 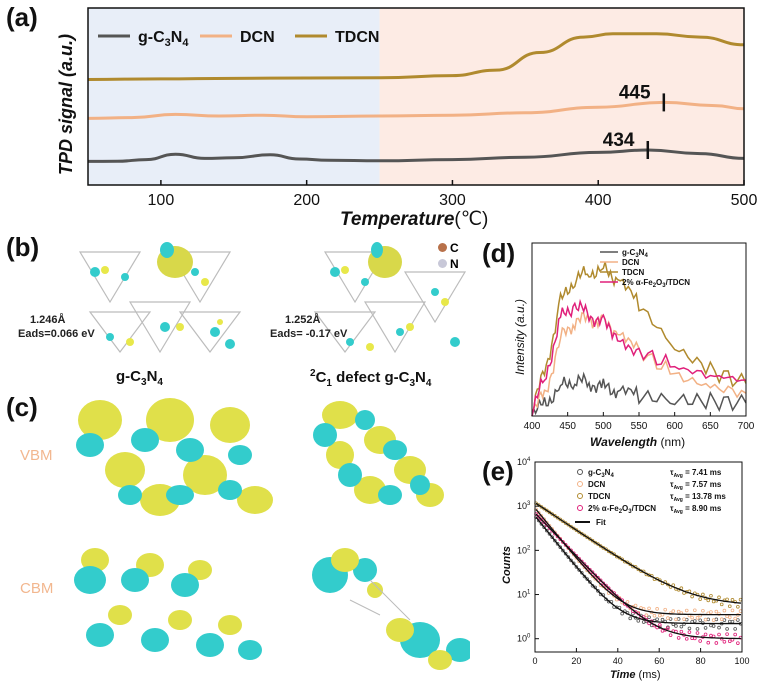 What do you see at coordinates (603, 426) in the screenshot?
I see `x-tick-label-d: 500` at bounding box center [603, 426].